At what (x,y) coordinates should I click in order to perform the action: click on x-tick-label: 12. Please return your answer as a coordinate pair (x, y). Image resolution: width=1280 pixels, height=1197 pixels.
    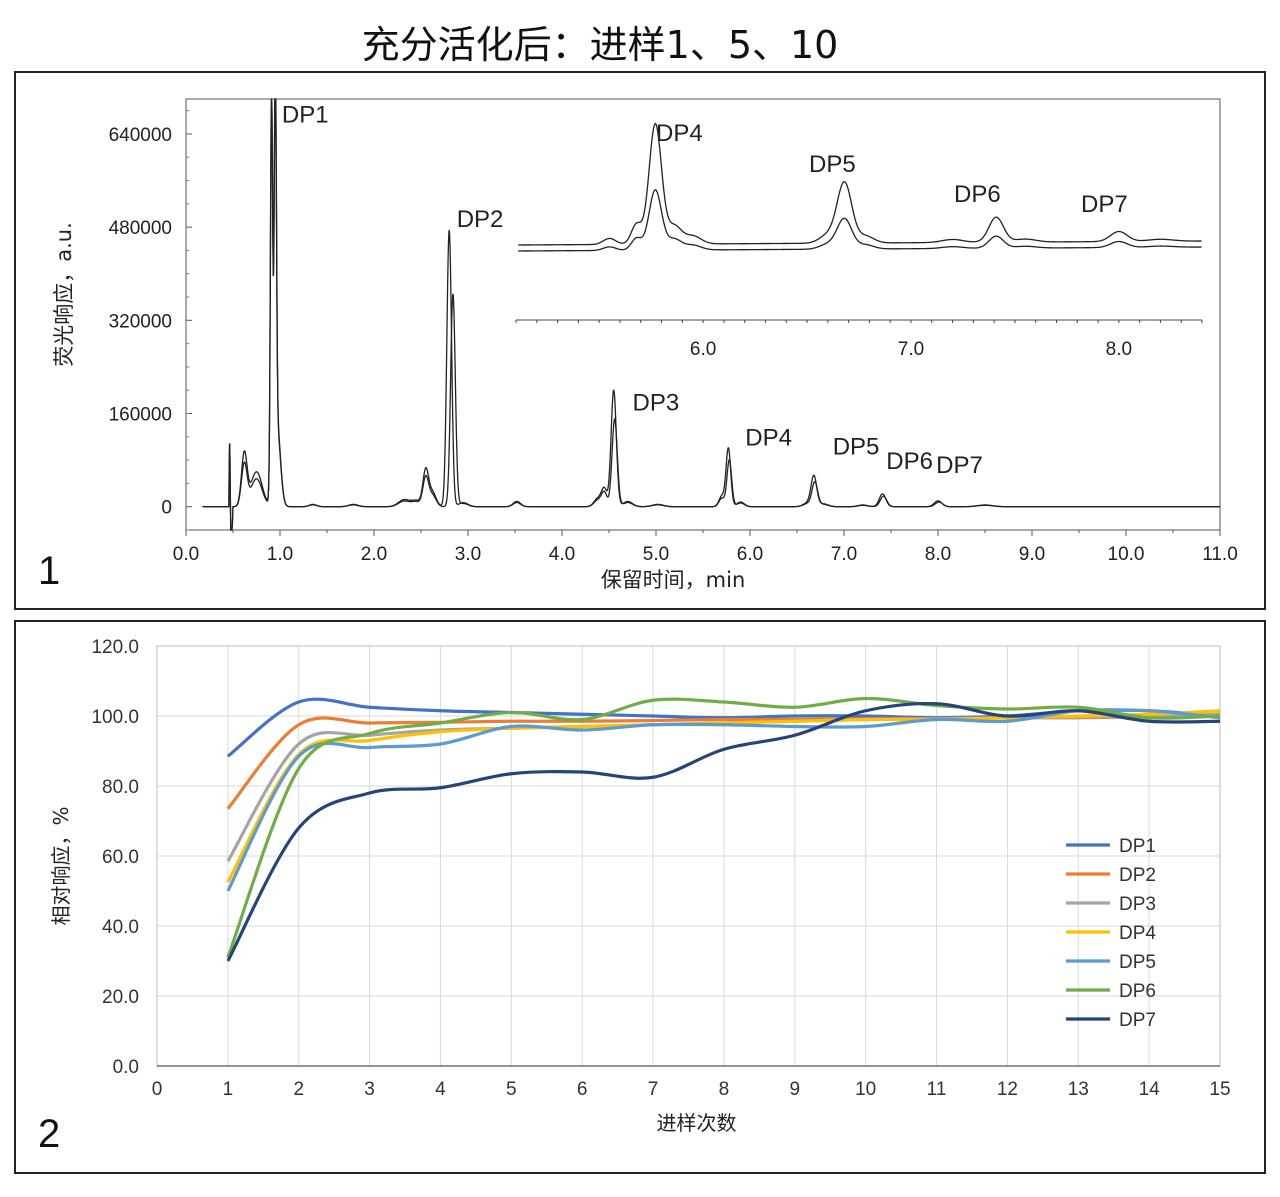
    Looking at the image, I should click on (1007, 1089).